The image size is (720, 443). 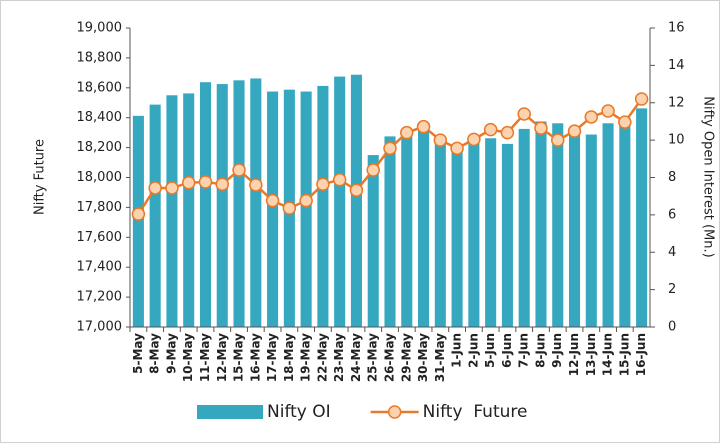 What do you see at coordinates (524, 350) in the screenshot?
I see `x-tick-label: 7-Jun` at bounding box center [524, 350].